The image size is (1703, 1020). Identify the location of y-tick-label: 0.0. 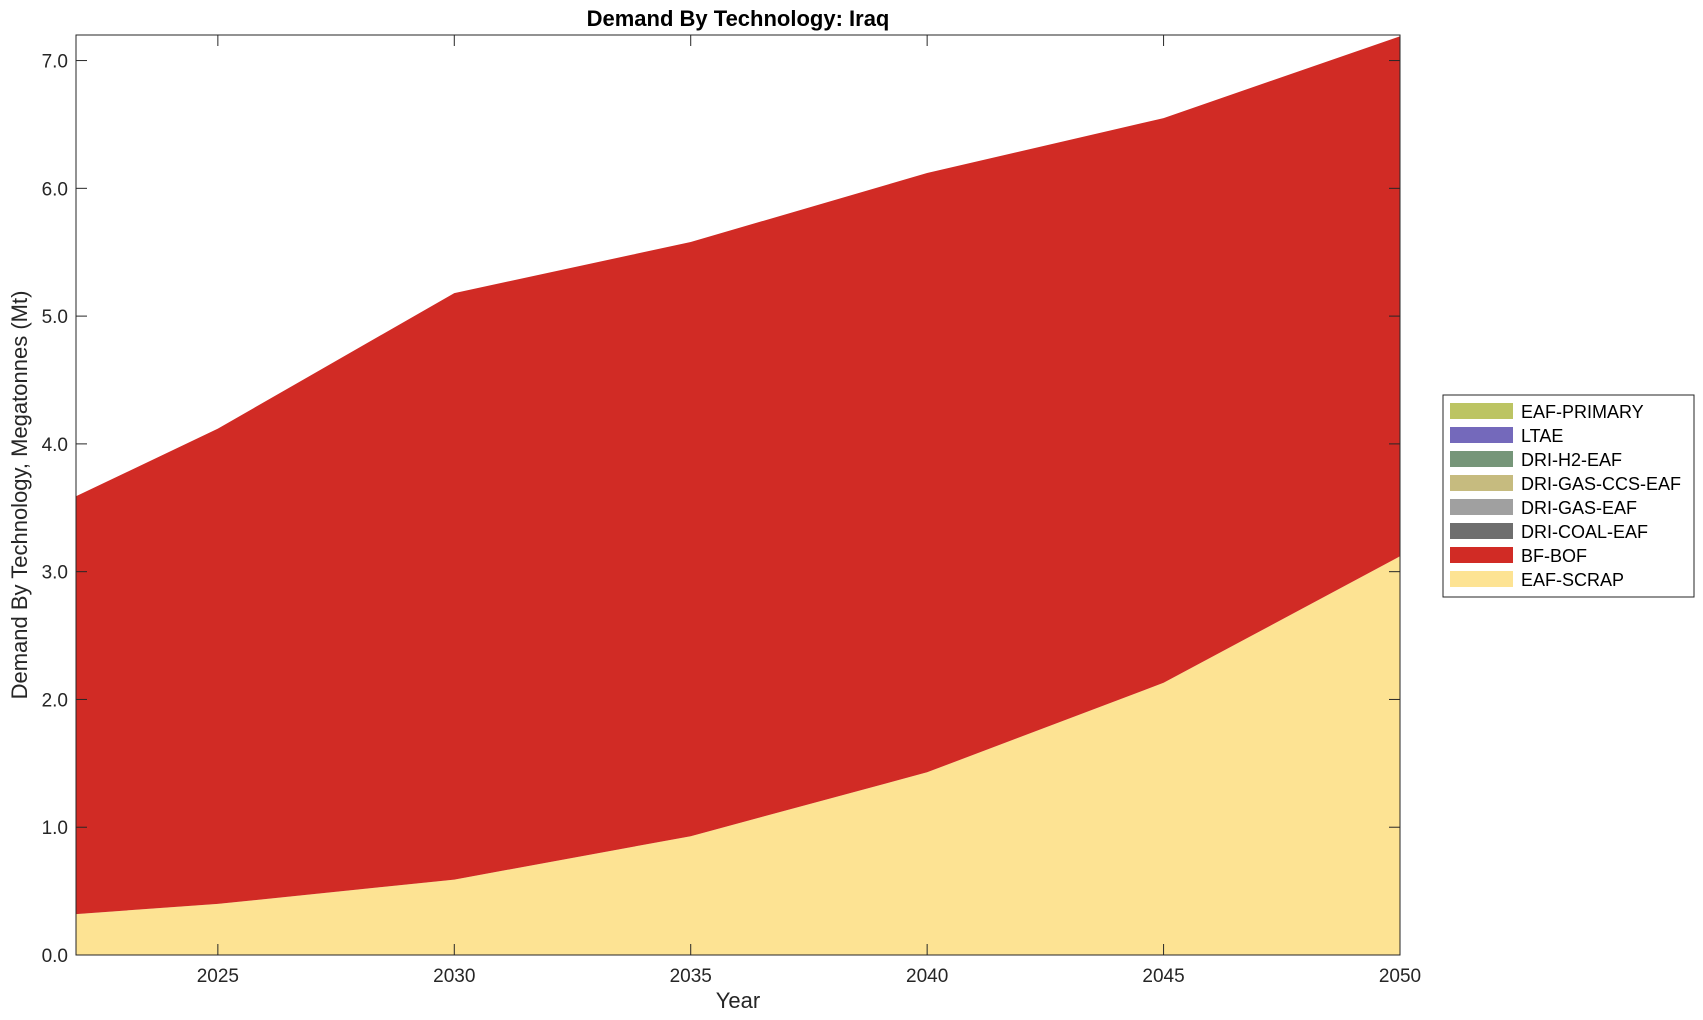
(55, 956).